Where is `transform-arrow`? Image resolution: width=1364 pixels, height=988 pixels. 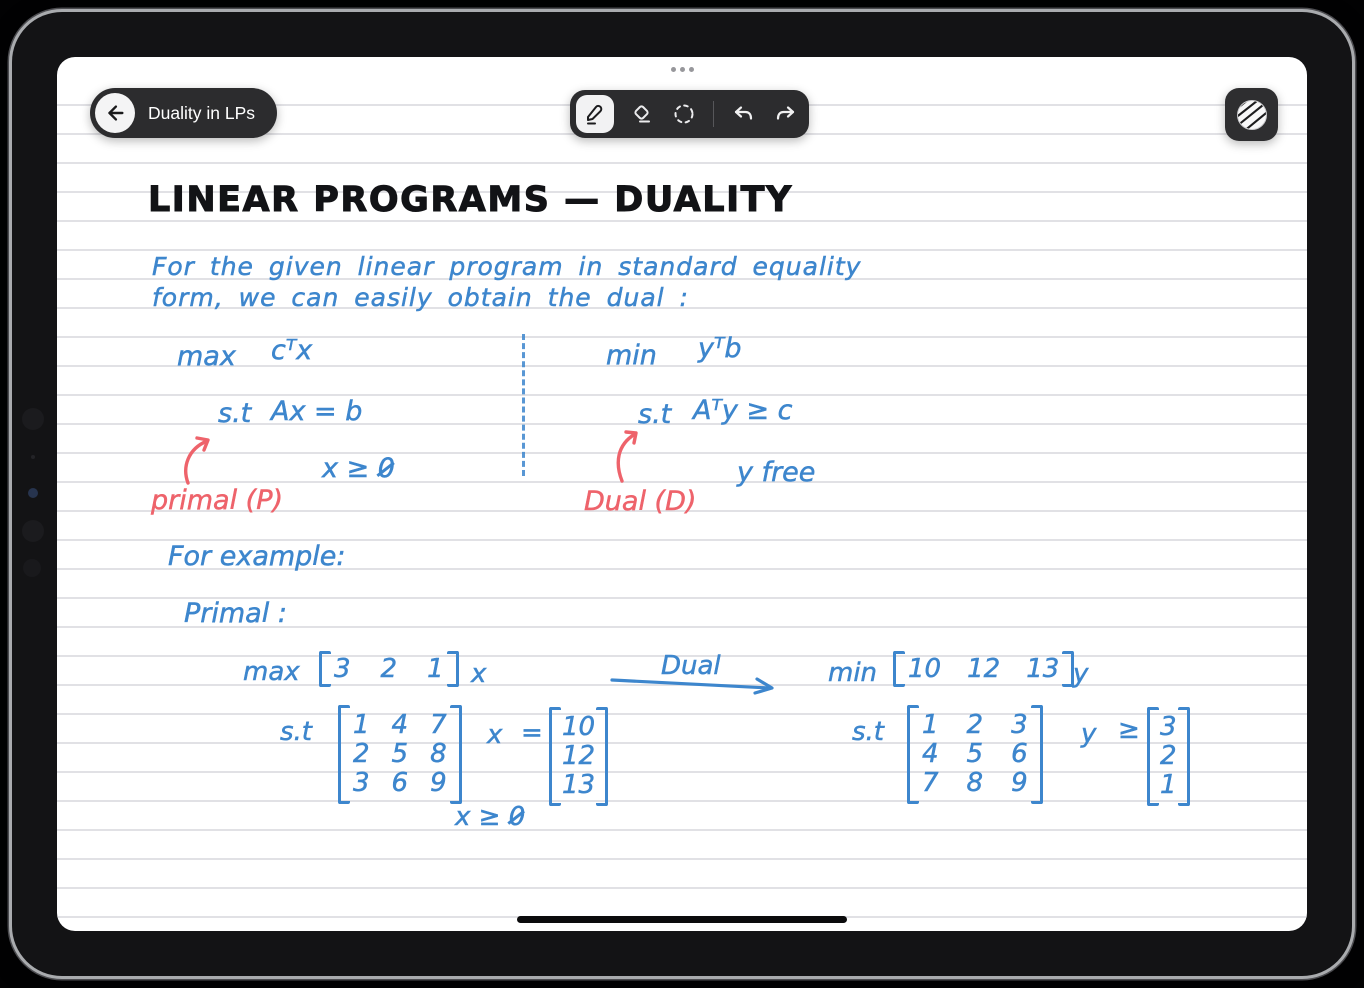
transform-arrow is located at coordinates (692, 686).